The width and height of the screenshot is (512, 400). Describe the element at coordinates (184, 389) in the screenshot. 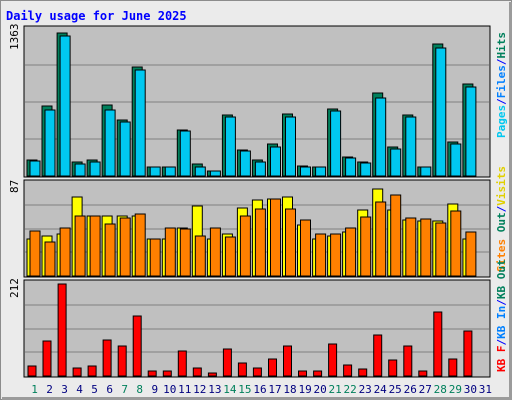

I see `x-tick-label-day-11: 11` at that location.